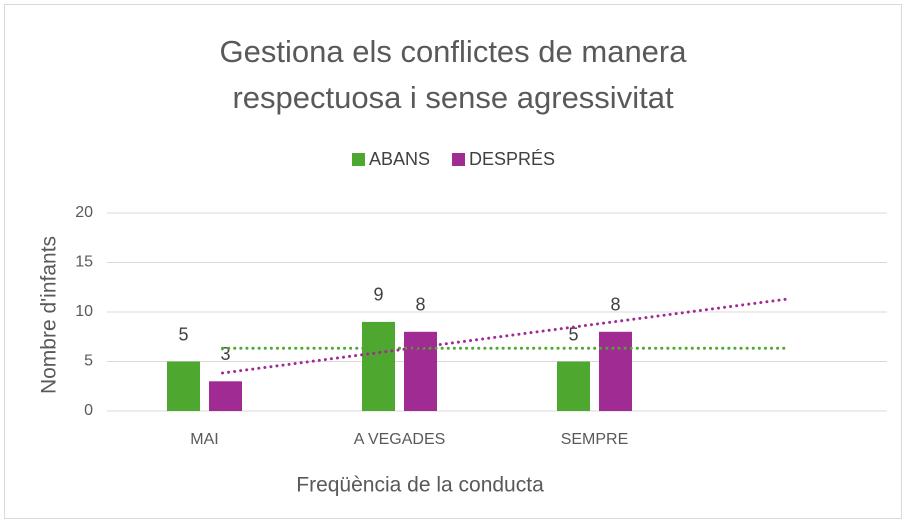 The width and height of the screenshot is (907, 524). What do you see at coordinates (88, 410) in the screenshot?
I see `y-tick-label: 0` at bounding box center [88, 410].